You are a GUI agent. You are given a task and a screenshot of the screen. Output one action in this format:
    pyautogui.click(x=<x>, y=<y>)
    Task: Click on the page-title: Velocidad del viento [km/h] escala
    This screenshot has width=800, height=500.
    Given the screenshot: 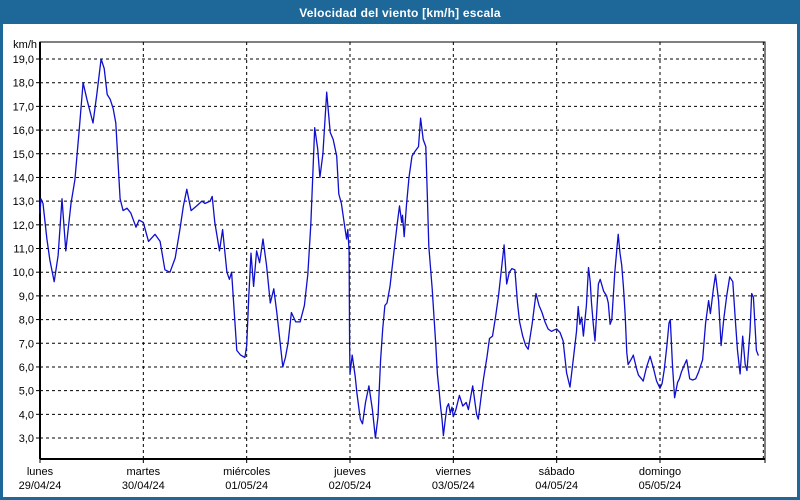 What is the action you would take?
    pyautogui.click(x=400, y=13)
    